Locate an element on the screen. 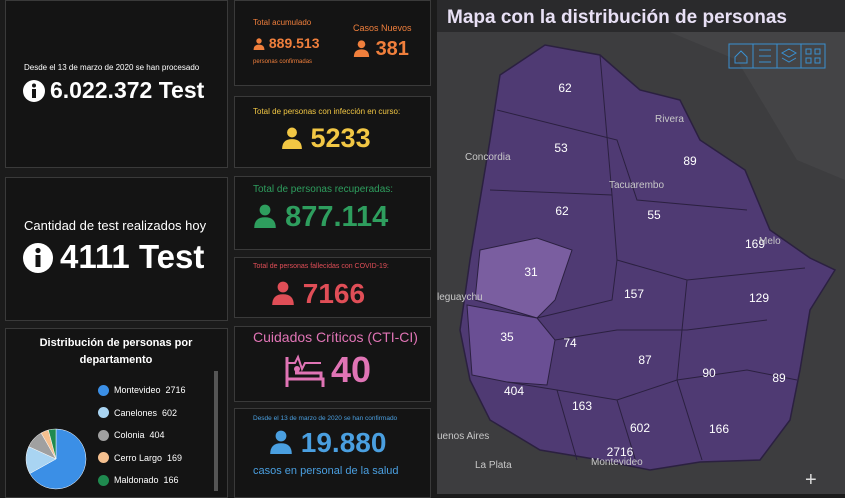 The height and width of the screenshot is (498, 845). legend-item: Maldonado 166 is located at coordinates (142, 480).